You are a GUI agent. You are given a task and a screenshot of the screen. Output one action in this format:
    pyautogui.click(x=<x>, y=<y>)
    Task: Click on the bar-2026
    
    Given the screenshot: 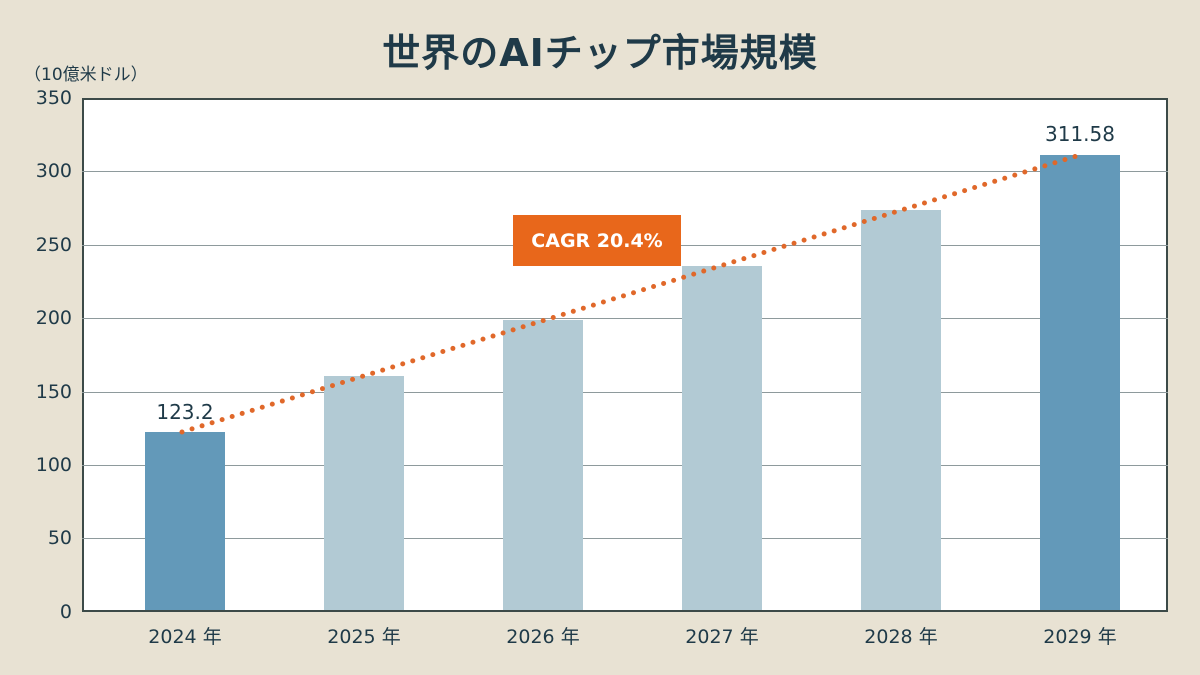 What is the action you would take?
    pyautogui.click(x=543, y=466)
    